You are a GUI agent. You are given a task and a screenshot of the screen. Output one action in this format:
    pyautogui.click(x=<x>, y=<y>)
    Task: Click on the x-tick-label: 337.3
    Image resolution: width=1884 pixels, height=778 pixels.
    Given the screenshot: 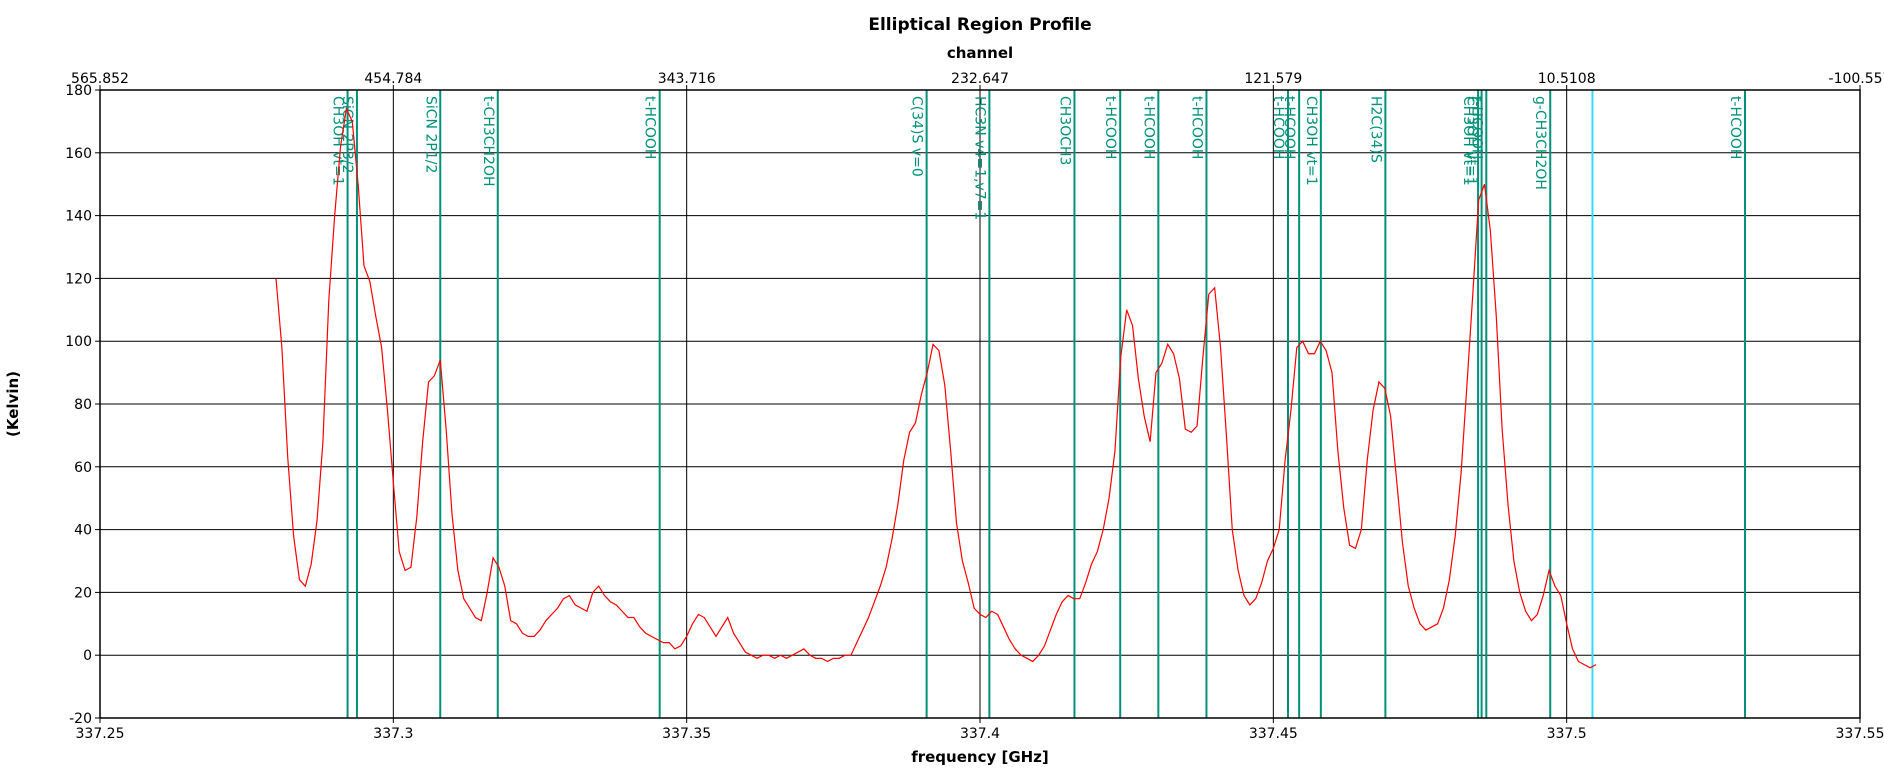 What is the action you would take?
    pyautogui.click(x=393, y=734)
    